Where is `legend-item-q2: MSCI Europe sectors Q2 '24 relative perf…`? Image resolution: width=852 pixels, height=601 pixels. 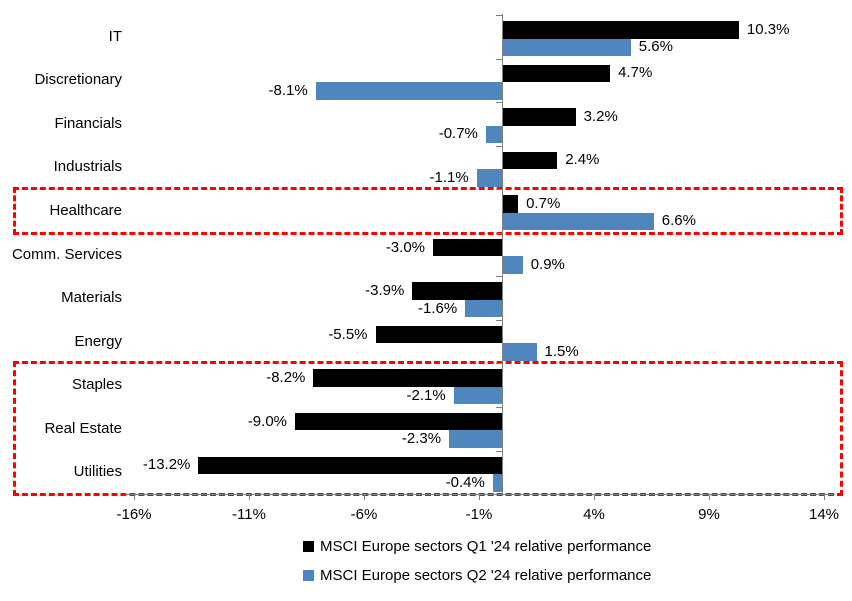 legend-item-q2: MSCI Europe sectors Q2 '24 relative perf… is located at coordinates (477, 575).